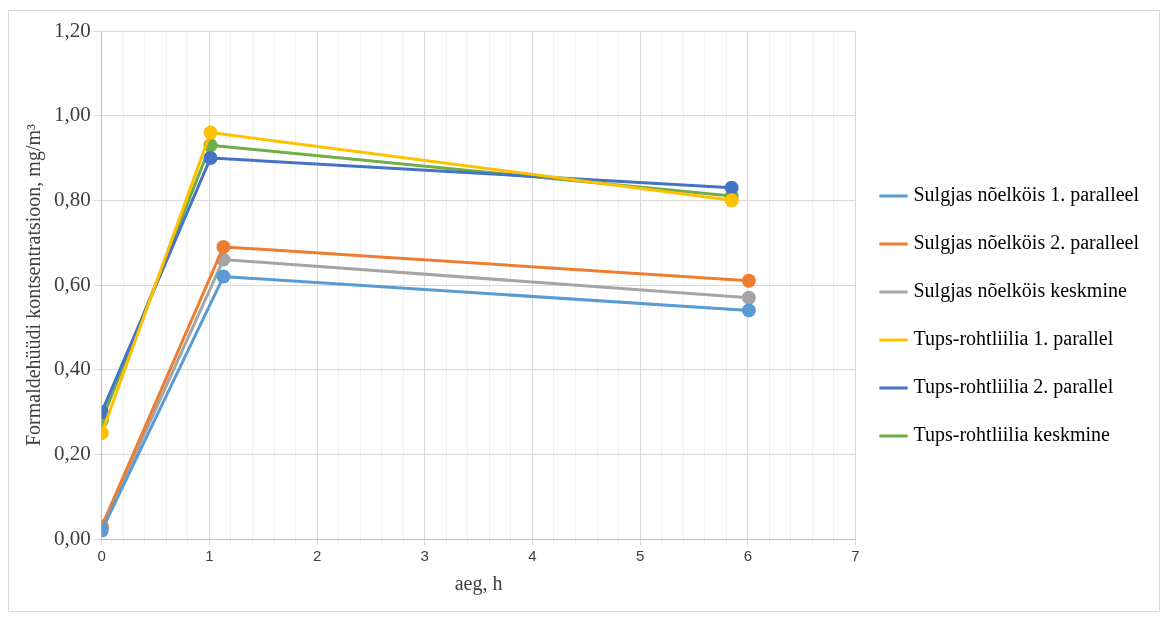  What do you see at coordinates (1012, 435) in the screenshot?
I see `legend-label: Tups-rohtliilia keskmine` at bounding box center [1012, 435].